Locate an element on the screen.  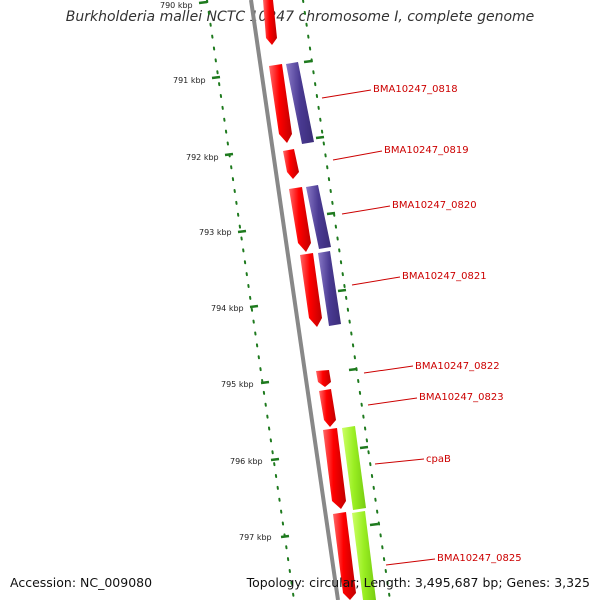
gene-label: cpaB is located at coordinates (438, 459).